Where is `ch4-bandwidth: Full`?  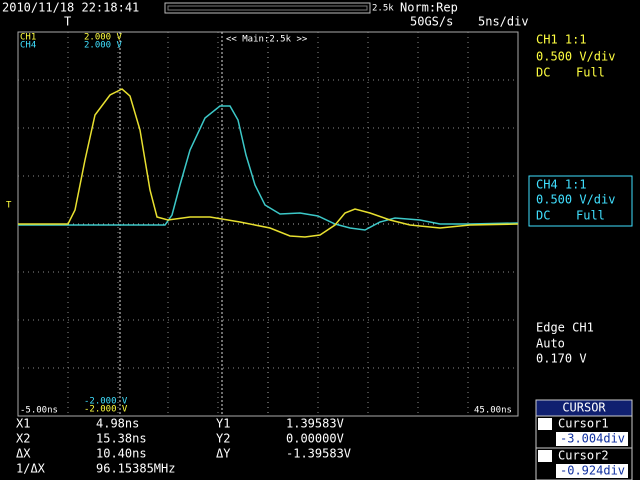 ch4-bandwidth: Full is located at coordinates (590, 216).